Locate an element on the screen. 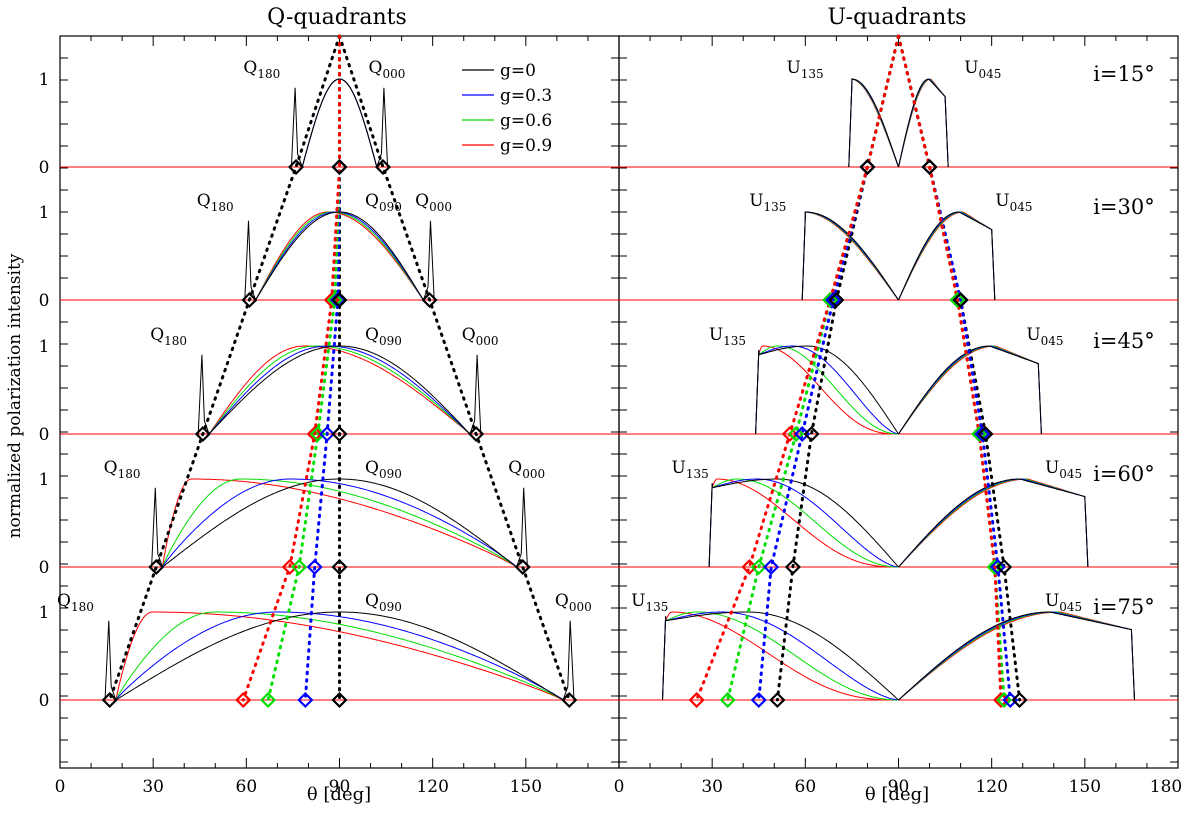  u-x-axis-label: θ [deg] is located at coordinates (897, 794).